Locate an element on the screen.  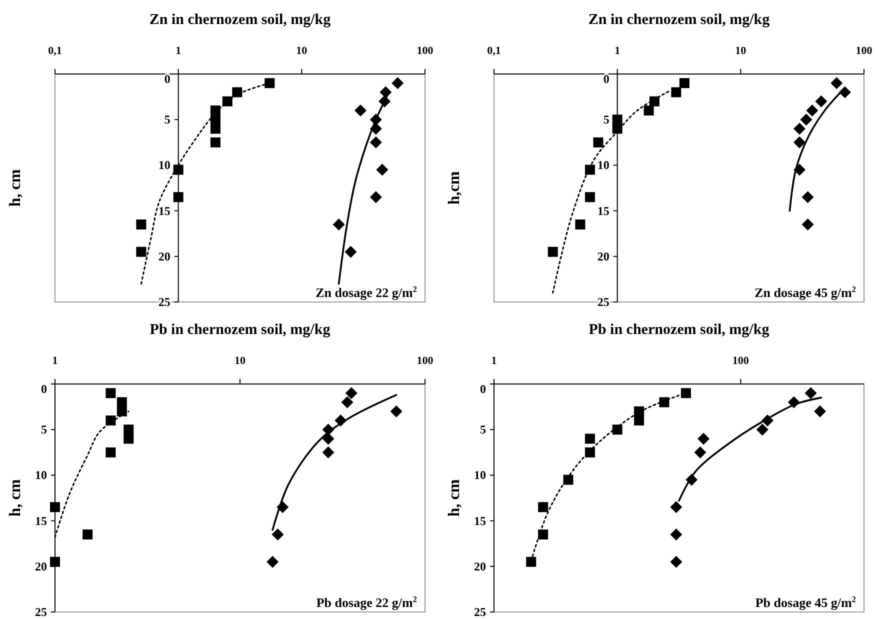
annotation: Zn dosage 45 g/m$^{2}$ is located at coordinates (805, 292).